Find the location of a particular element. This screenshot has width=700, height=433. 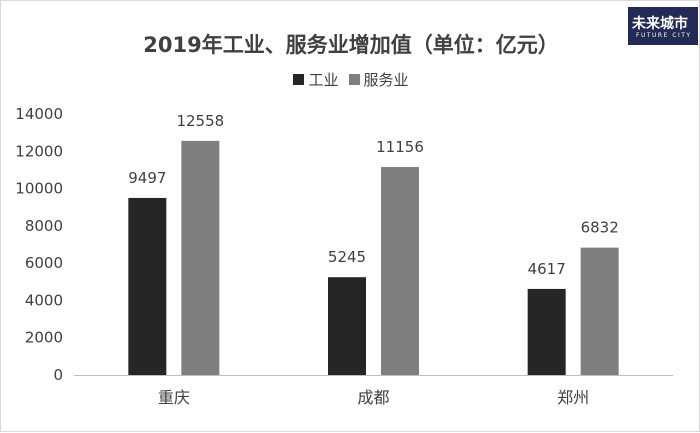

data-label: 9497 is located at coordinates (147, 178).